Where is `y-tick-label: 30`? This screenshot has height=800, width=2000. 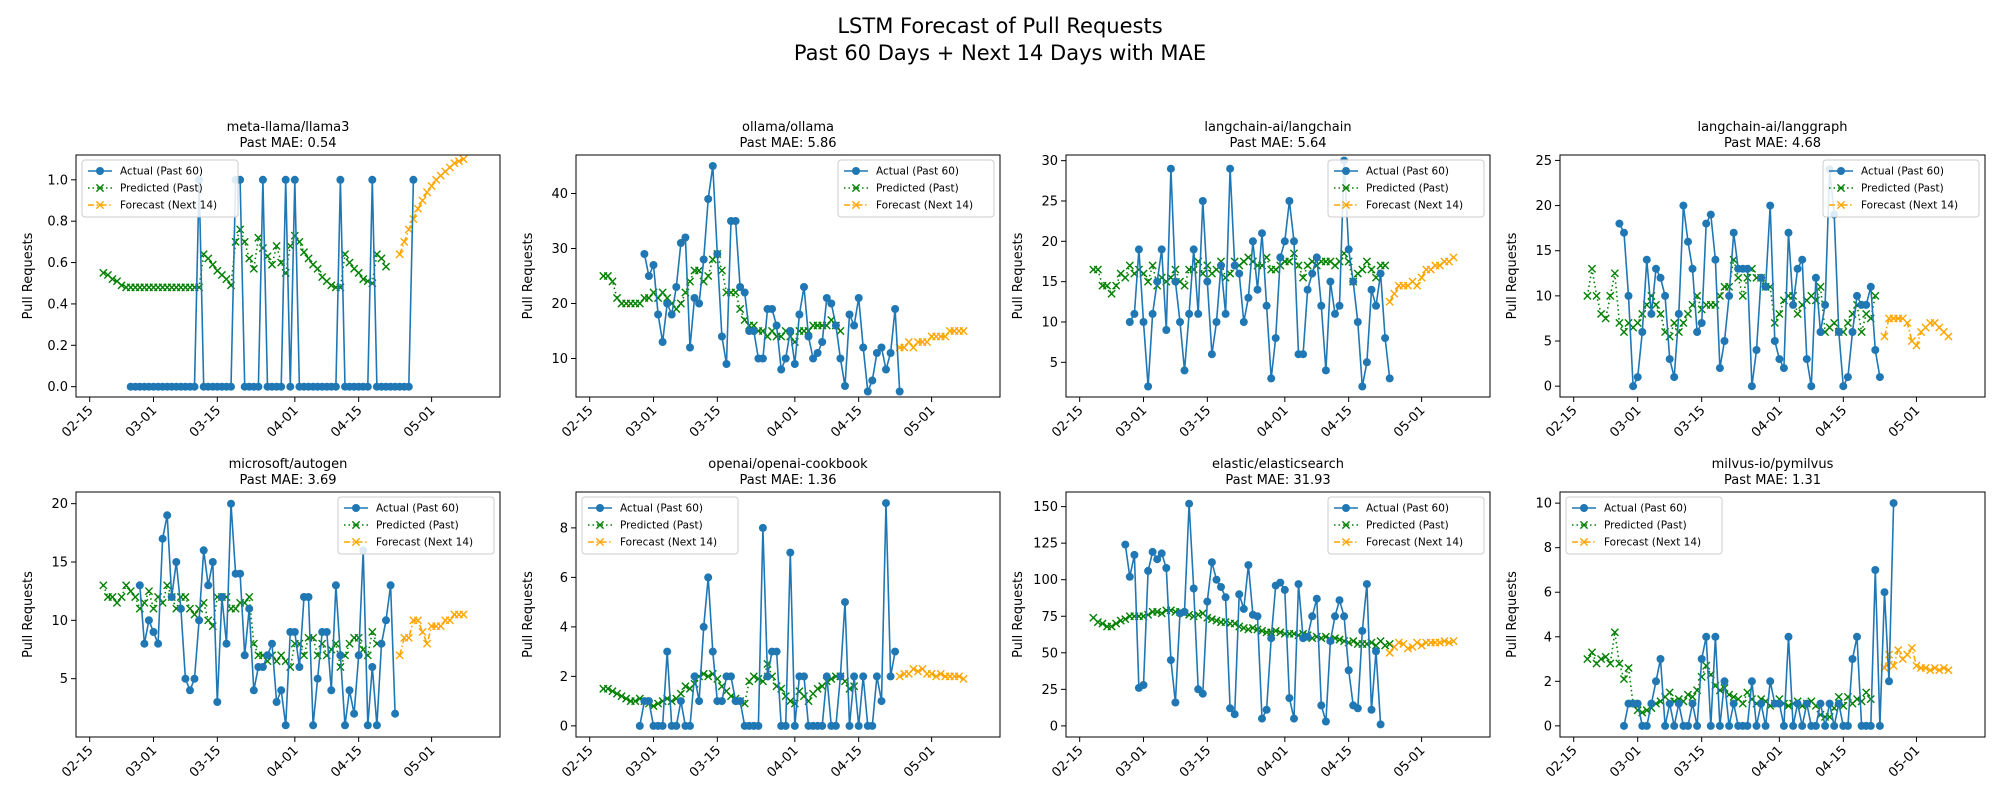 y-tick-label: 30 is located at coordinates (559, 249).